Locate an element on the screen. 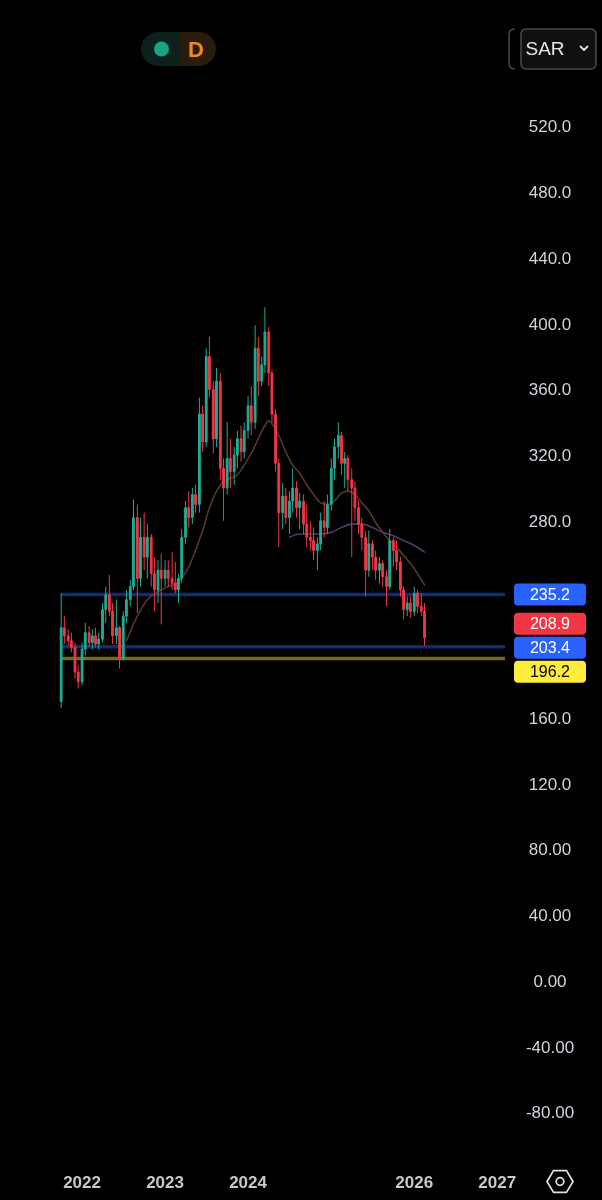  y-tick-label: 120.0 is located at coordinates (550, 784).